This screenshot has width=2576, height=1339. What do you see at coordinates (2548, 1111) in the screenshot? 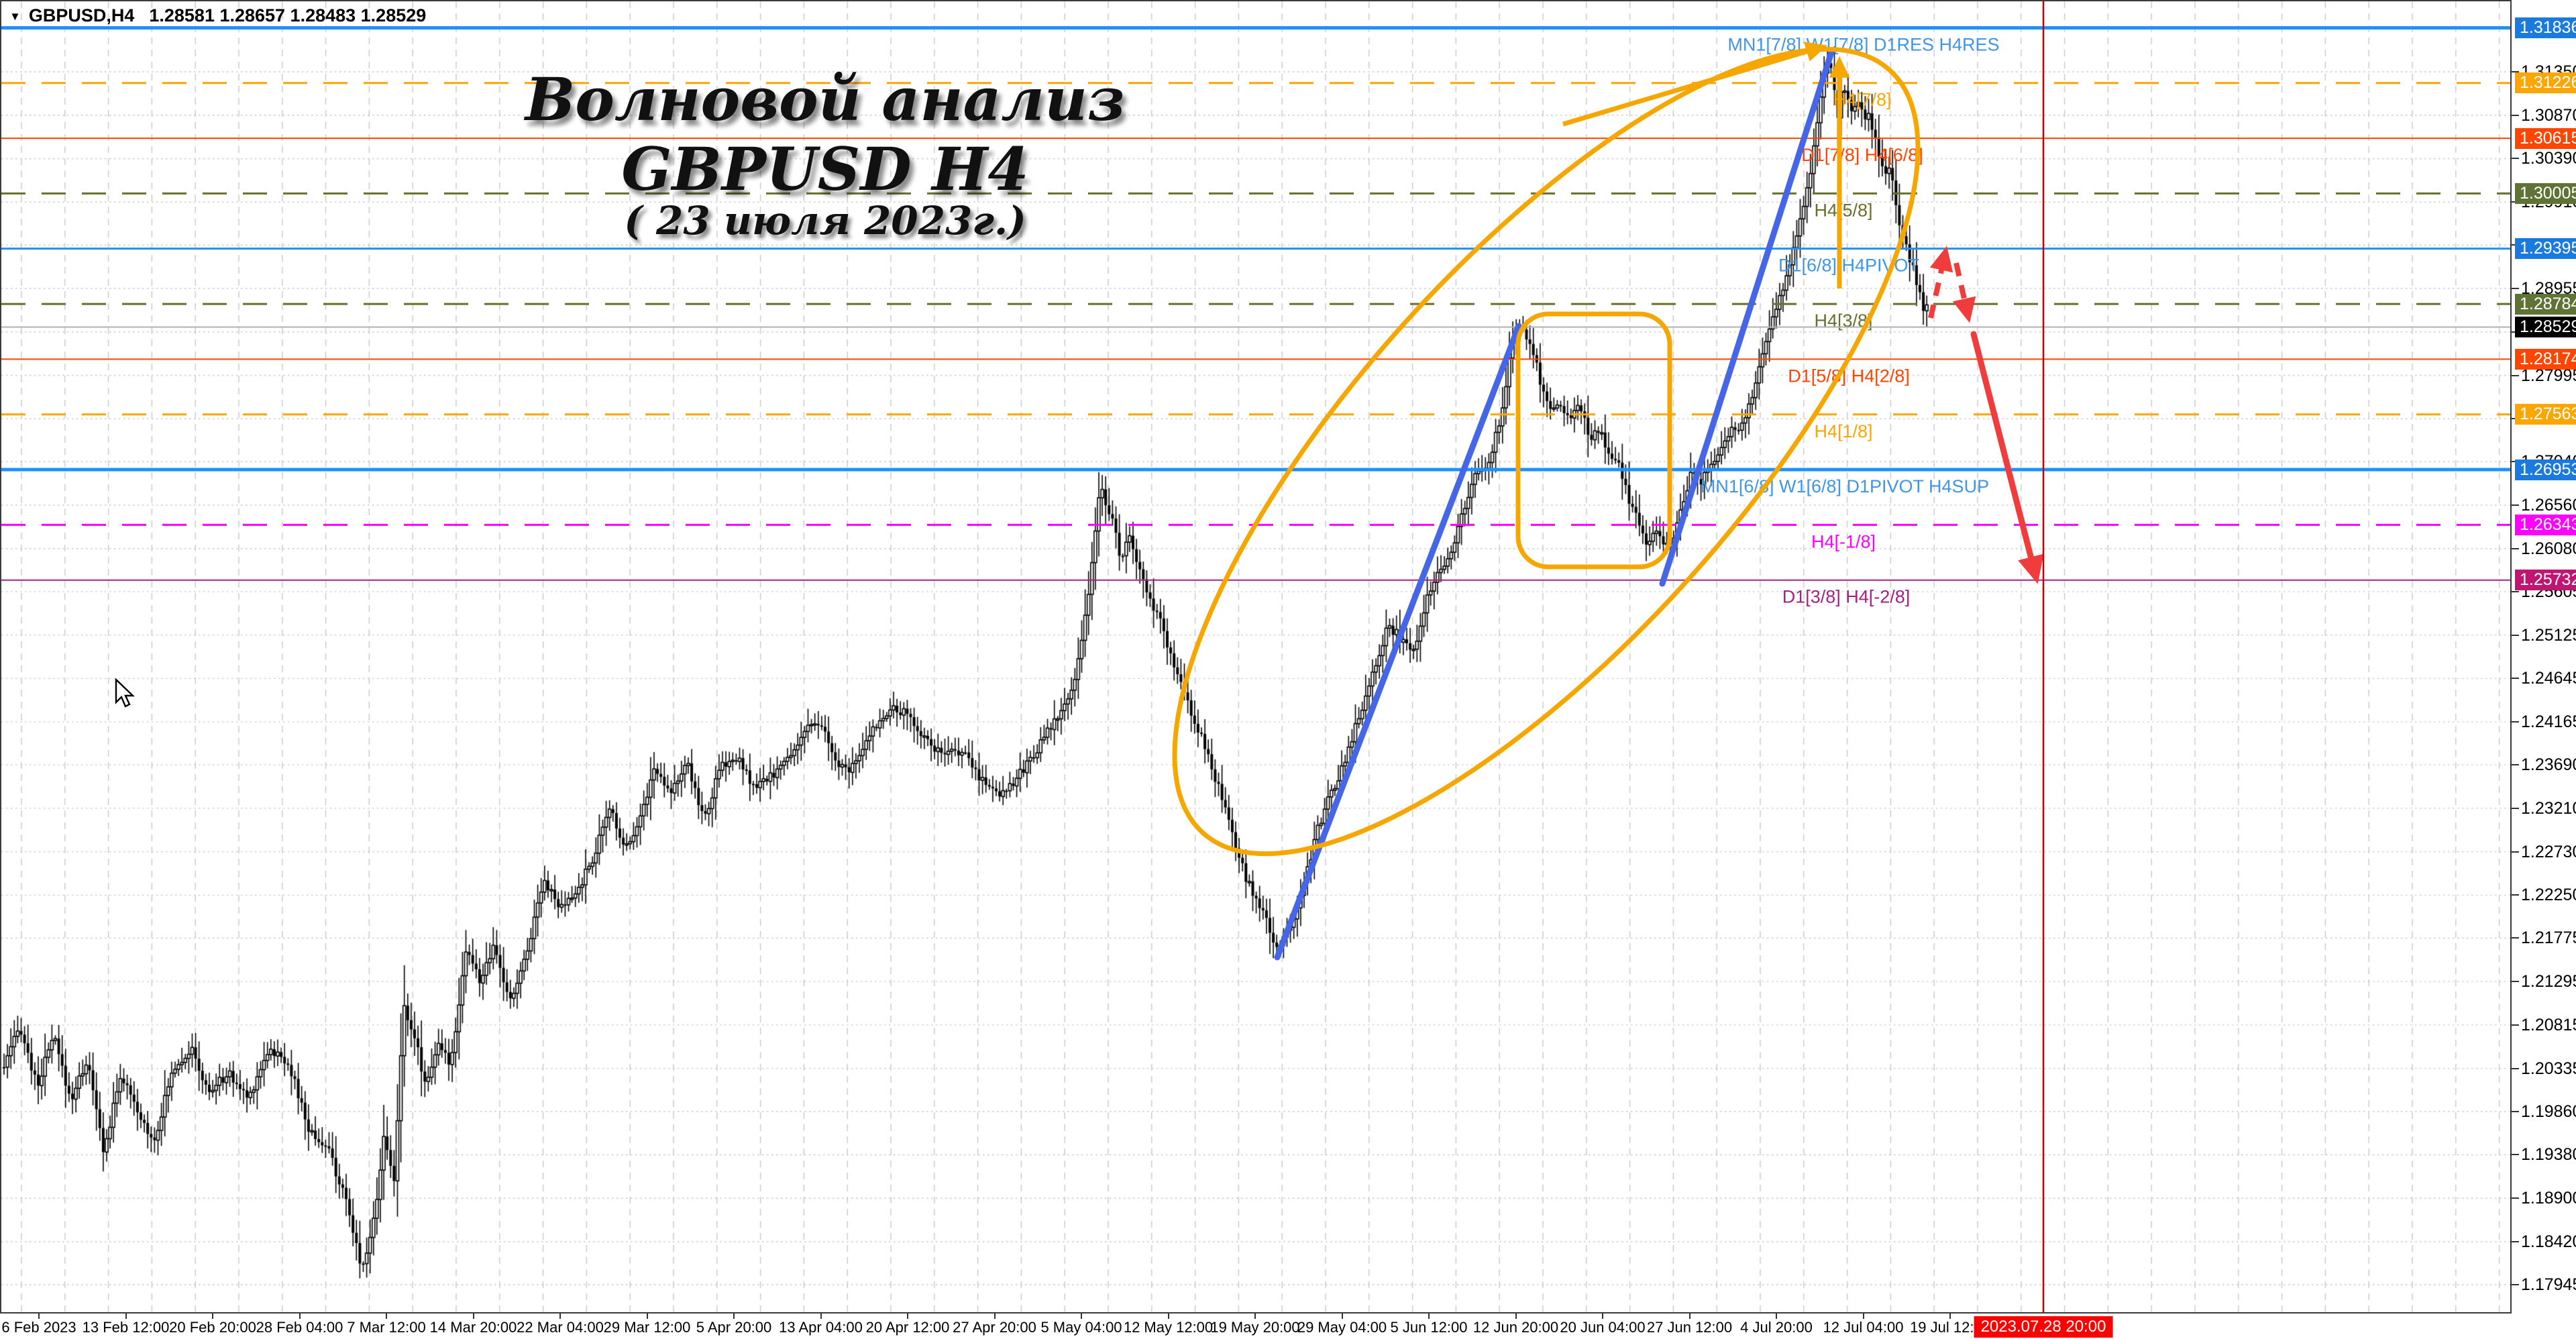
I see `price-tick-label: 1.19860` at bounding box center [2548, 1111].